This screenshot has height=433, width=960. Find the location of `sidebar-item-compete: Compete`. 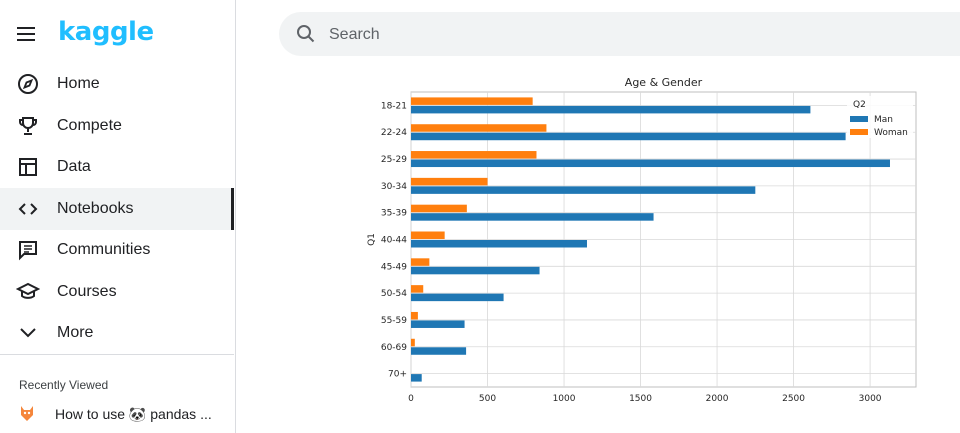

sidebar-item-compete: Compete is located at coordinates (117, 126).